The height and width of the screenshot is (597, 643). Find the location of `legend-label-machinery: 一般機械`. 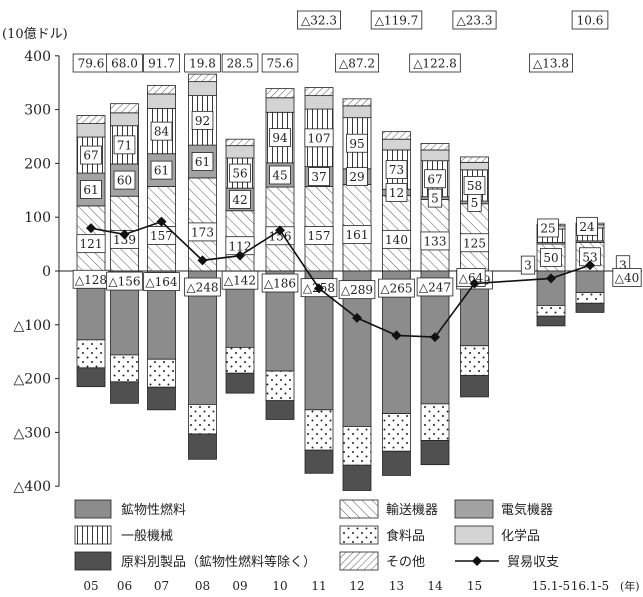

legend-label-machinery: 一般機械 is located at coordinates (147, 536).